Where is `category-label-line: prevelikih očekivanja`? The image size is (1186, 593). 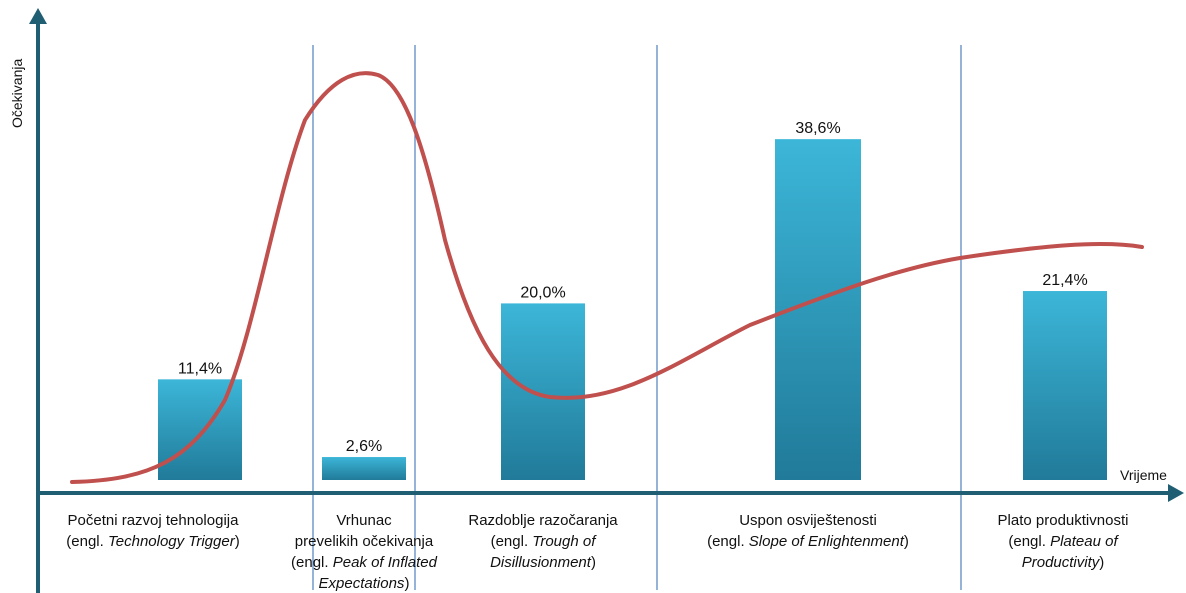 category-label-line: prevelikih očekivanja is located at coordinates (364, 541).